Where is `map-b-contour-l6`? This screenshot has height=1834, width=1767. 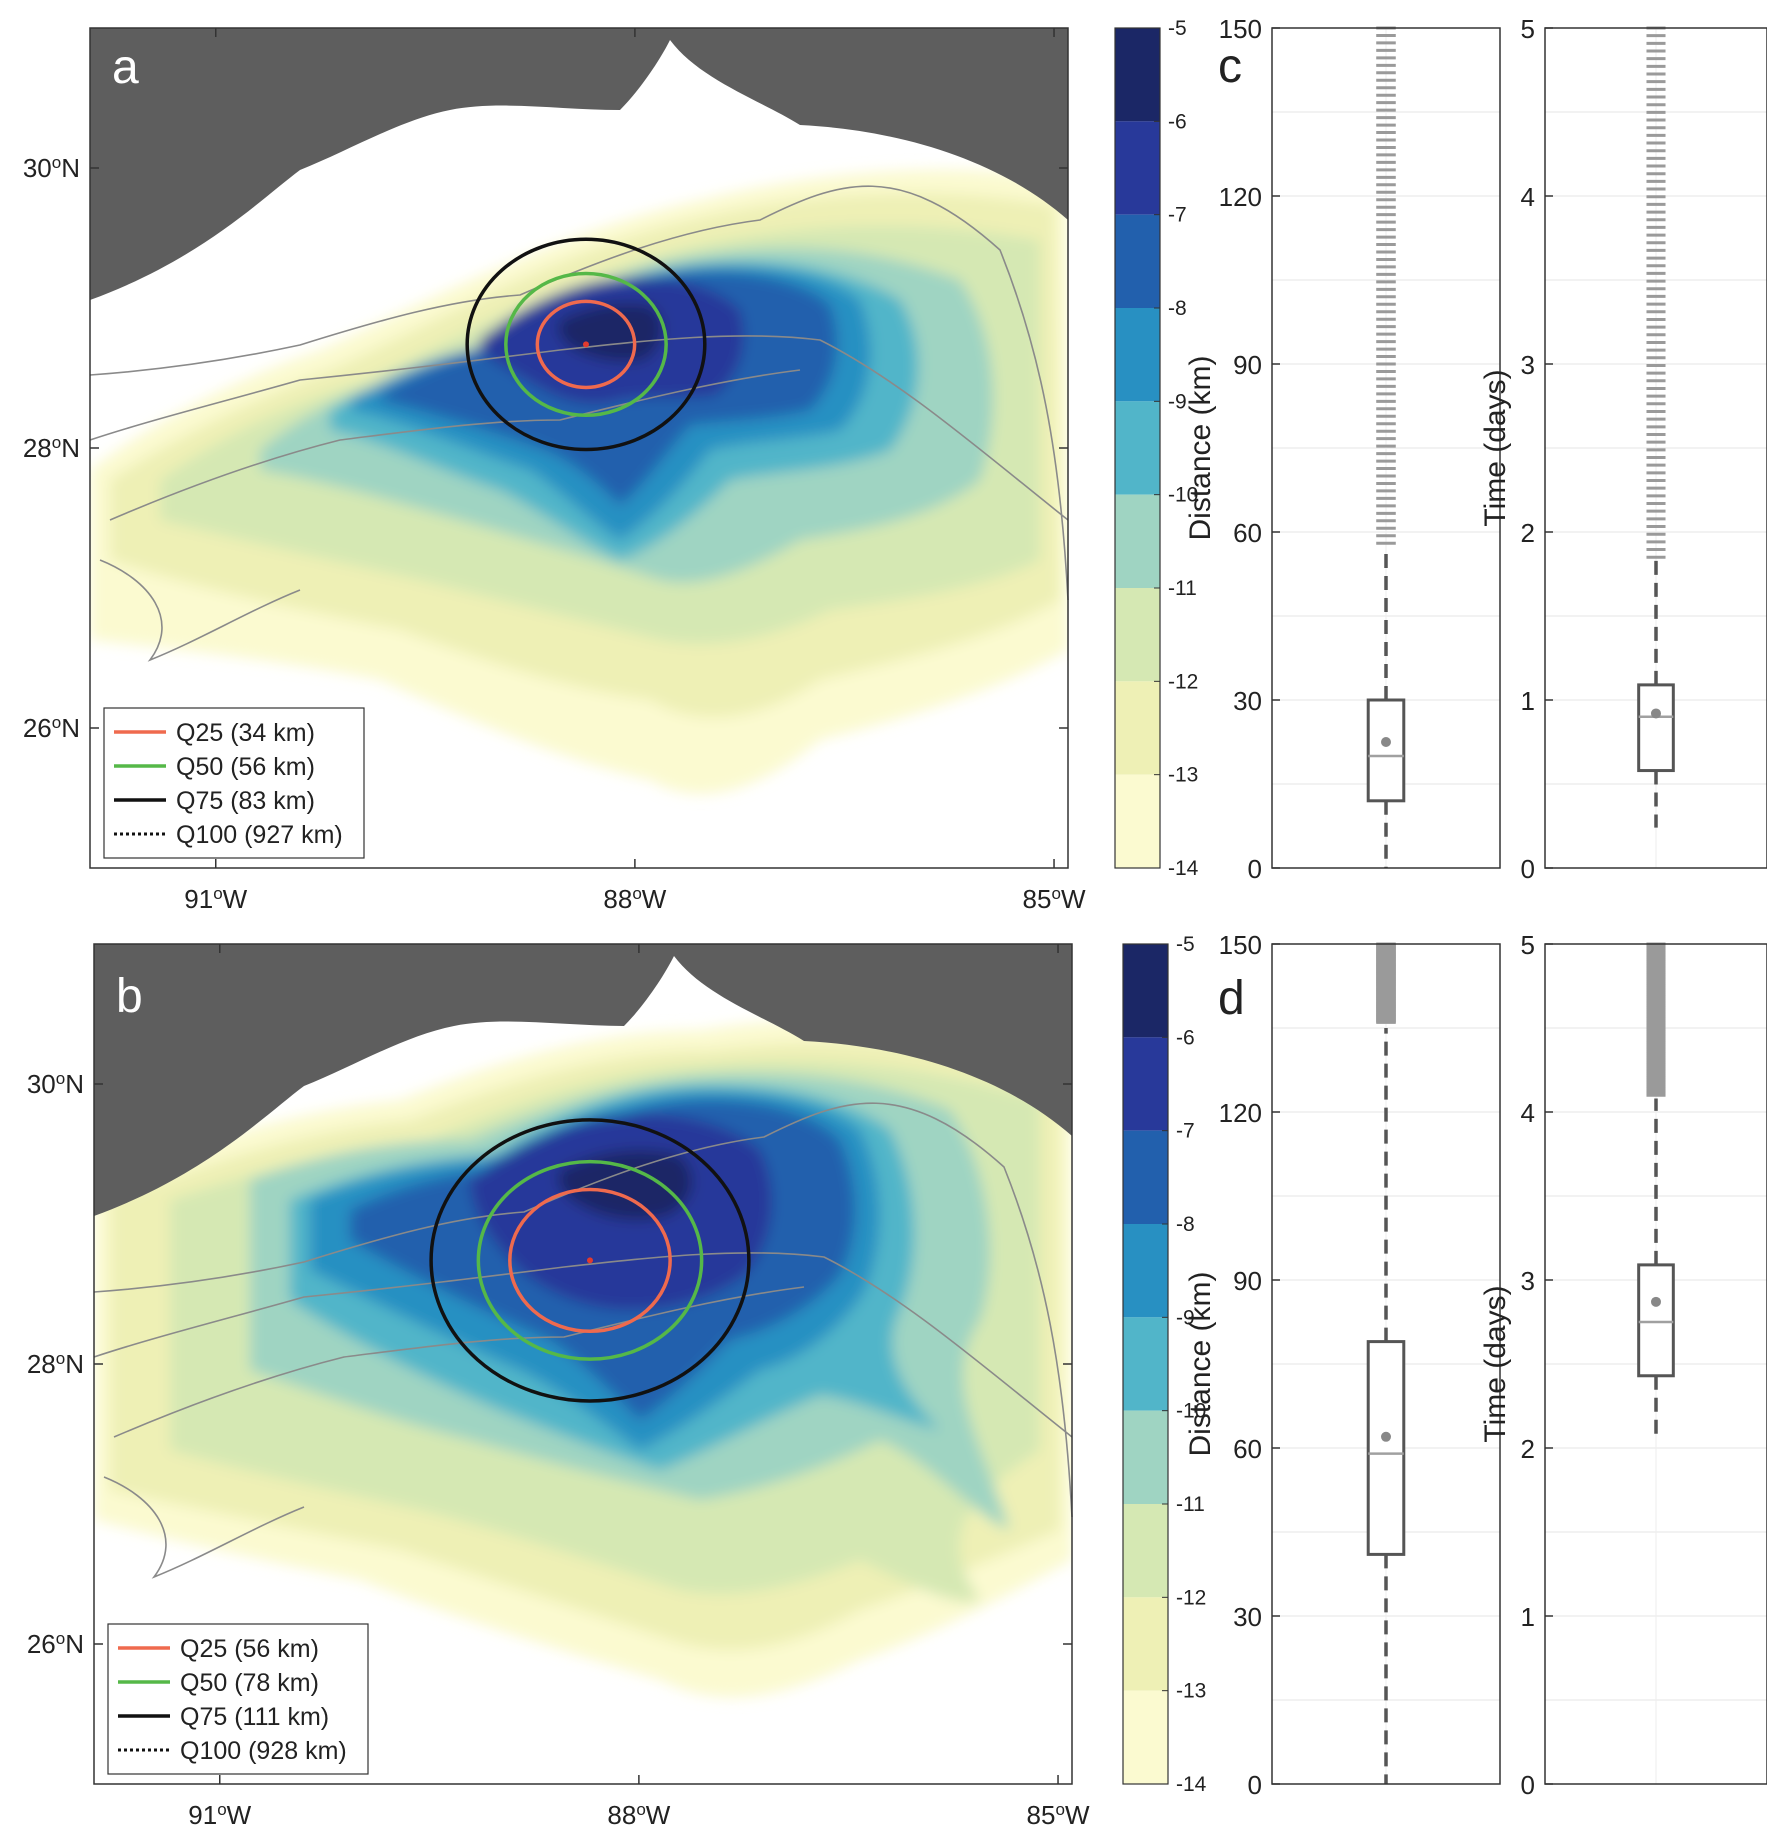
map-b-contour-l6 is located at coordinates (625, 1185).